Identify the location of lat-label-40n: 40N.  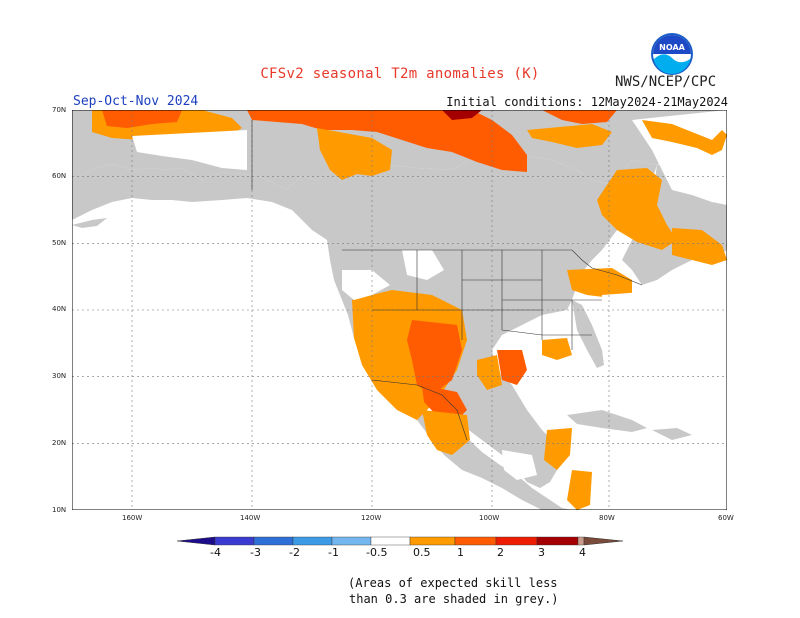
(59, 309).